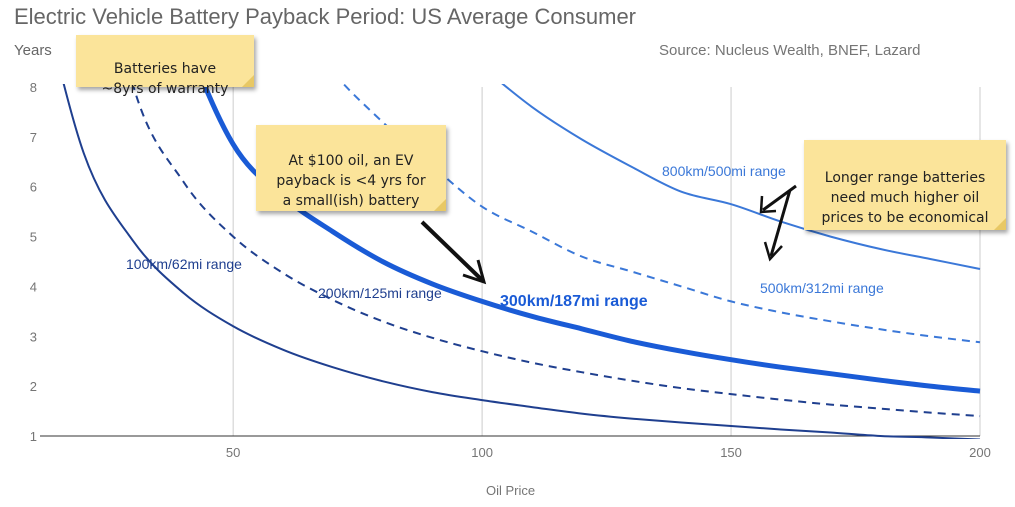 This screenshot has height=507, width=1015. I want to click on note-warranty-text: Batteries have ~8yrs of warranty, so click(165, 79).